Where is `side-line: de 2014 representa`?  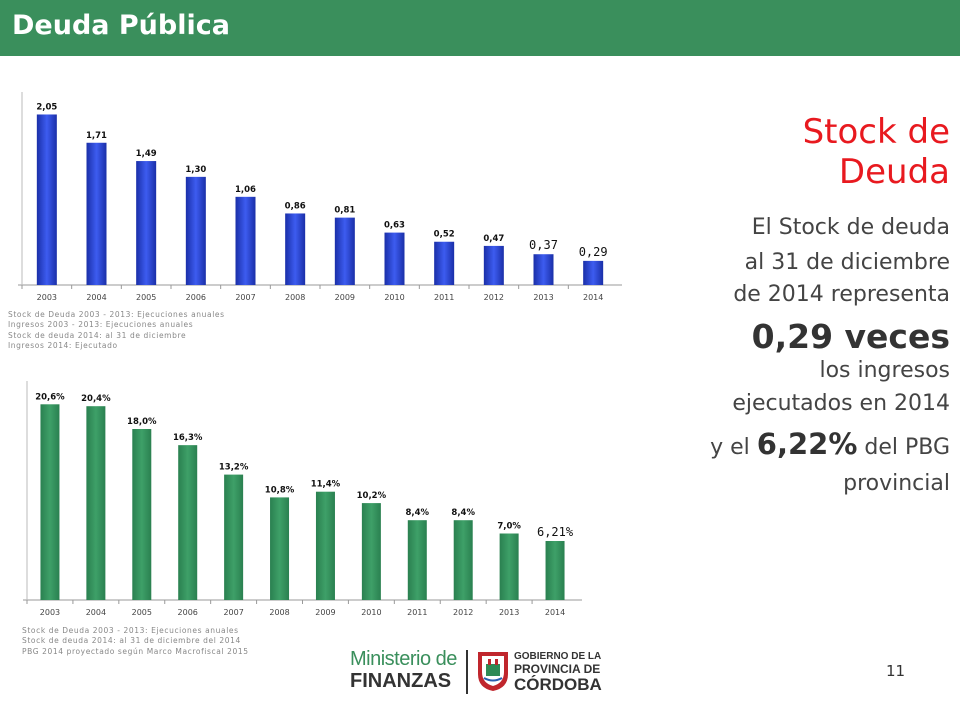
side-line: de 2014 representa is located at coordinates (841, 294).